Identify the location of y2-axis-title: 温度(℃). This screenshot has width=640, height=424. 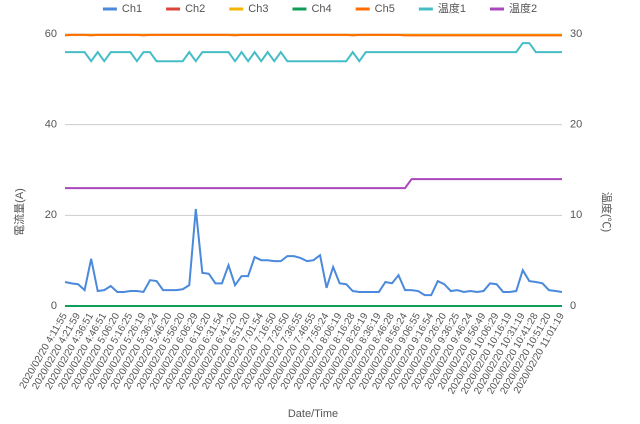
(607, 212).